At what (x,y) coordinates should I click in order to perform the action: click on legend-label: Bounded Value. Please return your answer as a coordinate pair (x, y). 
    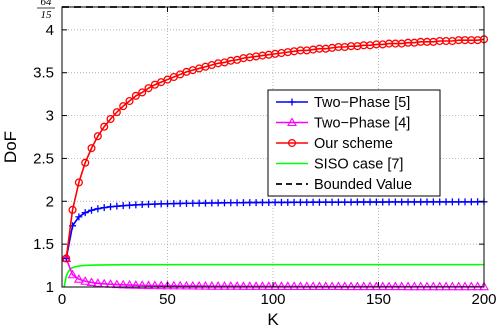
    Looking at the image, I should click on (363, 185).